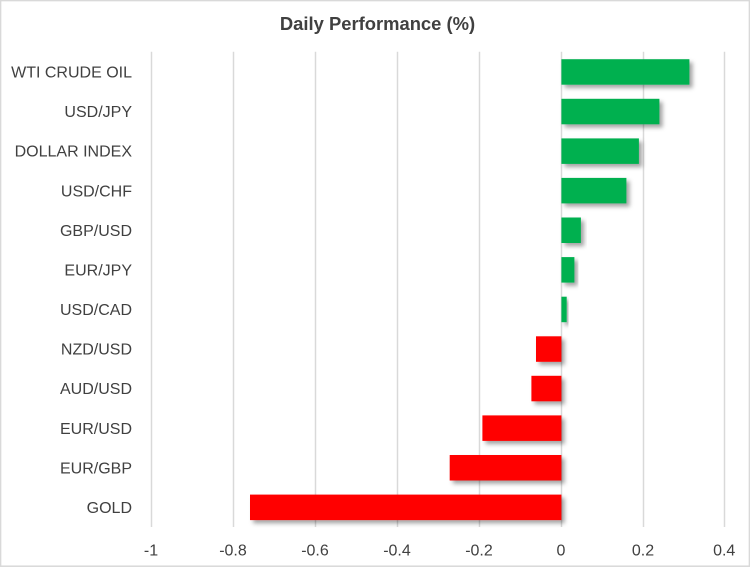 This screenshot has width=750, height=568. I want to click on svg-text: WTI CRUDE OIL, so click(71, 73).